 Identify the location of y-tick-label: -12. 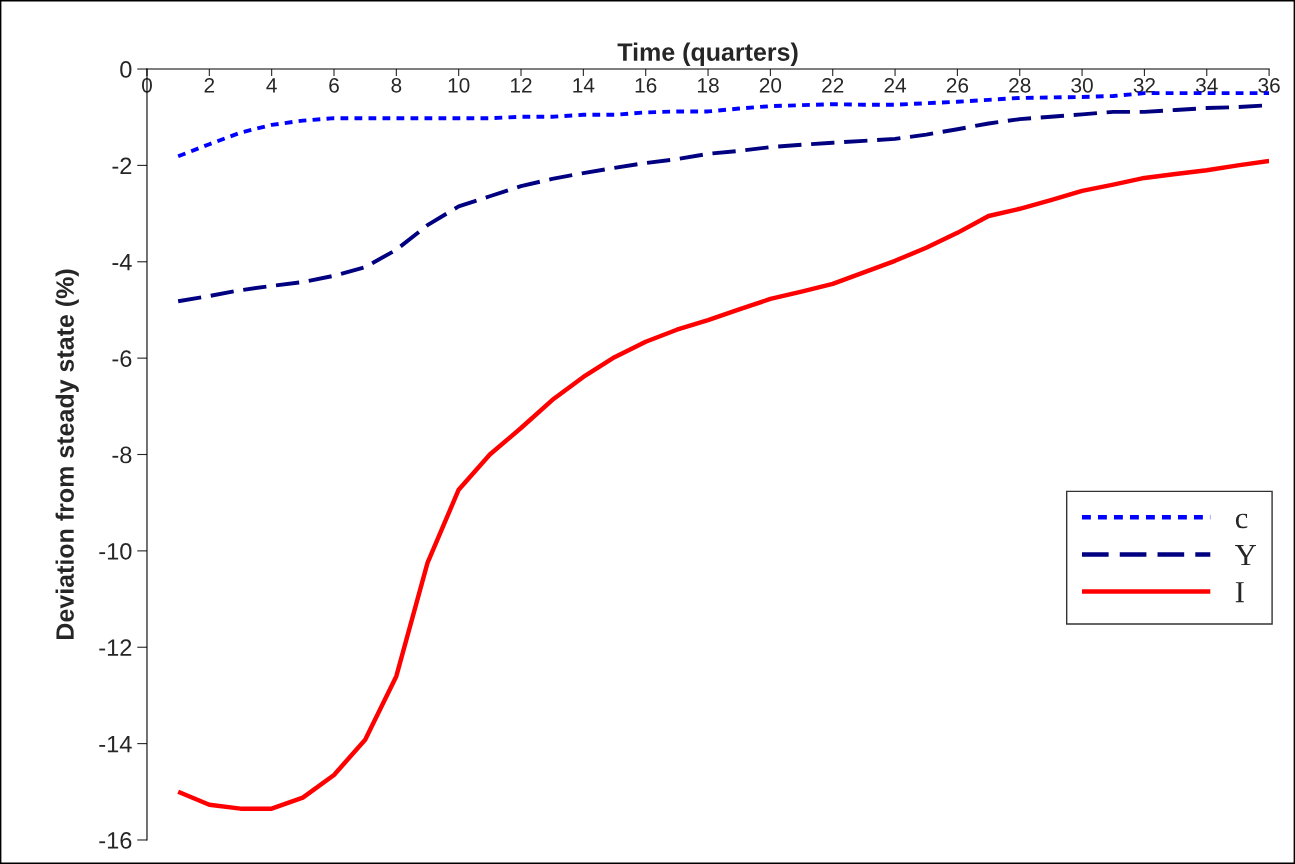
(115, 647).